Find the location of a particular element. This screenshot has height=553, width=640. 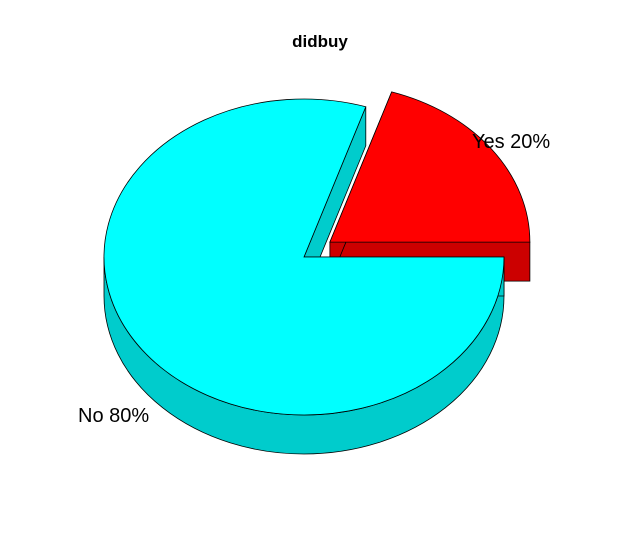

slice-label-yes: Yes 20% is located at coordinates (511, 142).